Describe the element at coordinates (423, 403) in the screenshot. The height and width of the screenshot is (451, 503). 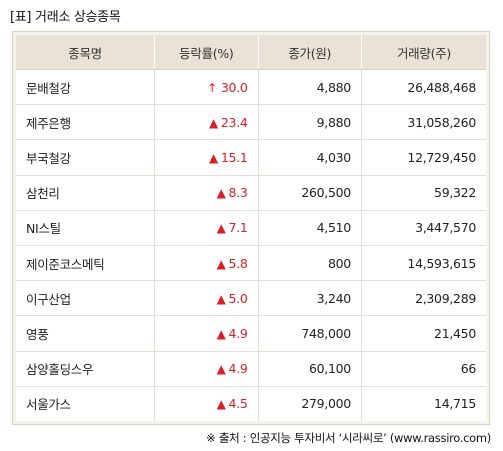
I see `trade-volume: 14,715` at that location.